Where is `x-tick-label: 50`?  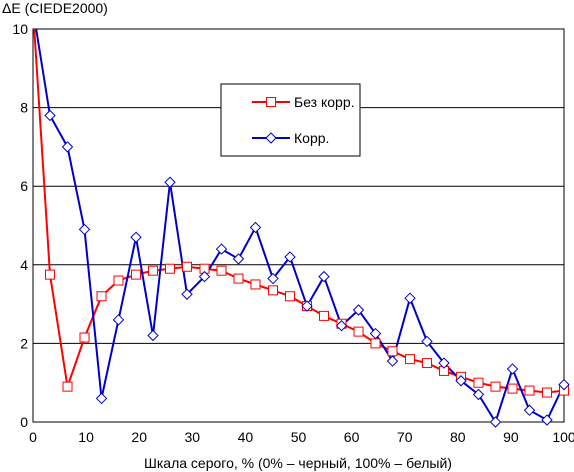 x-tick-label: 50 is located at coordinates (299, 437).